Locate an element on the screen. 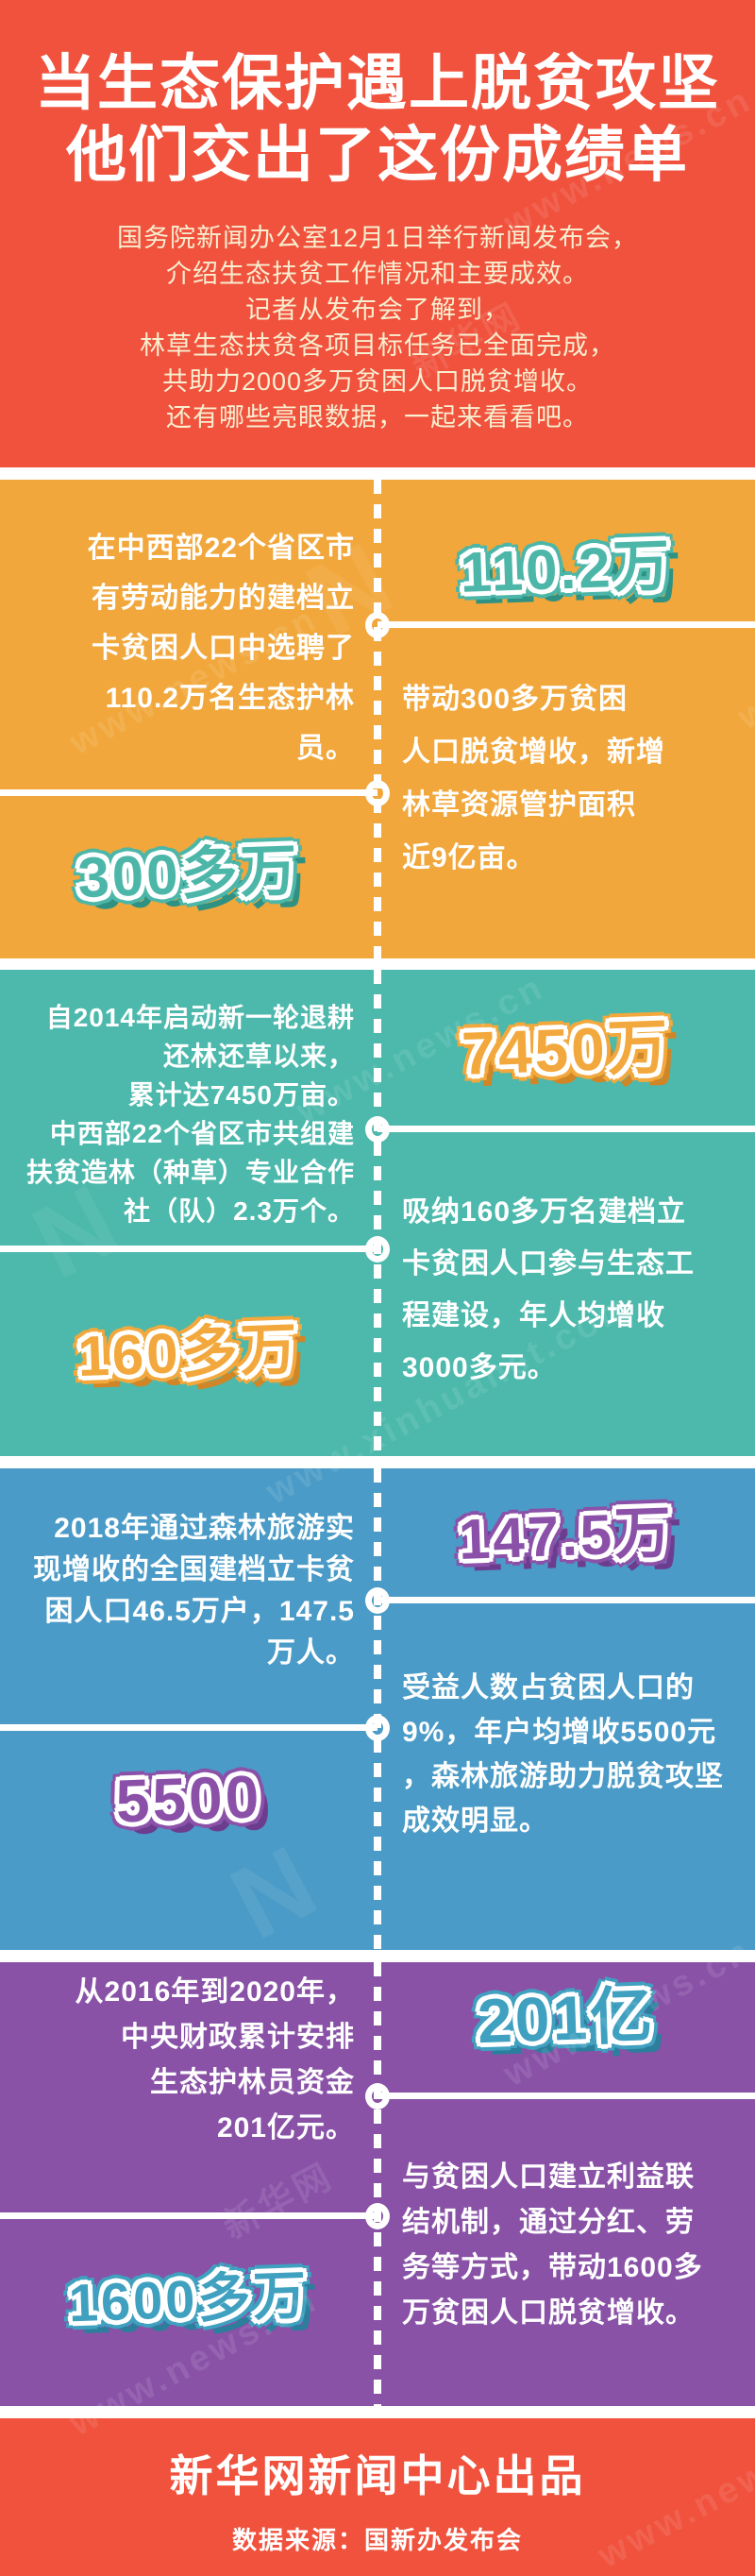  stat-number: 160多万 is located at coordinates (188, 1352).